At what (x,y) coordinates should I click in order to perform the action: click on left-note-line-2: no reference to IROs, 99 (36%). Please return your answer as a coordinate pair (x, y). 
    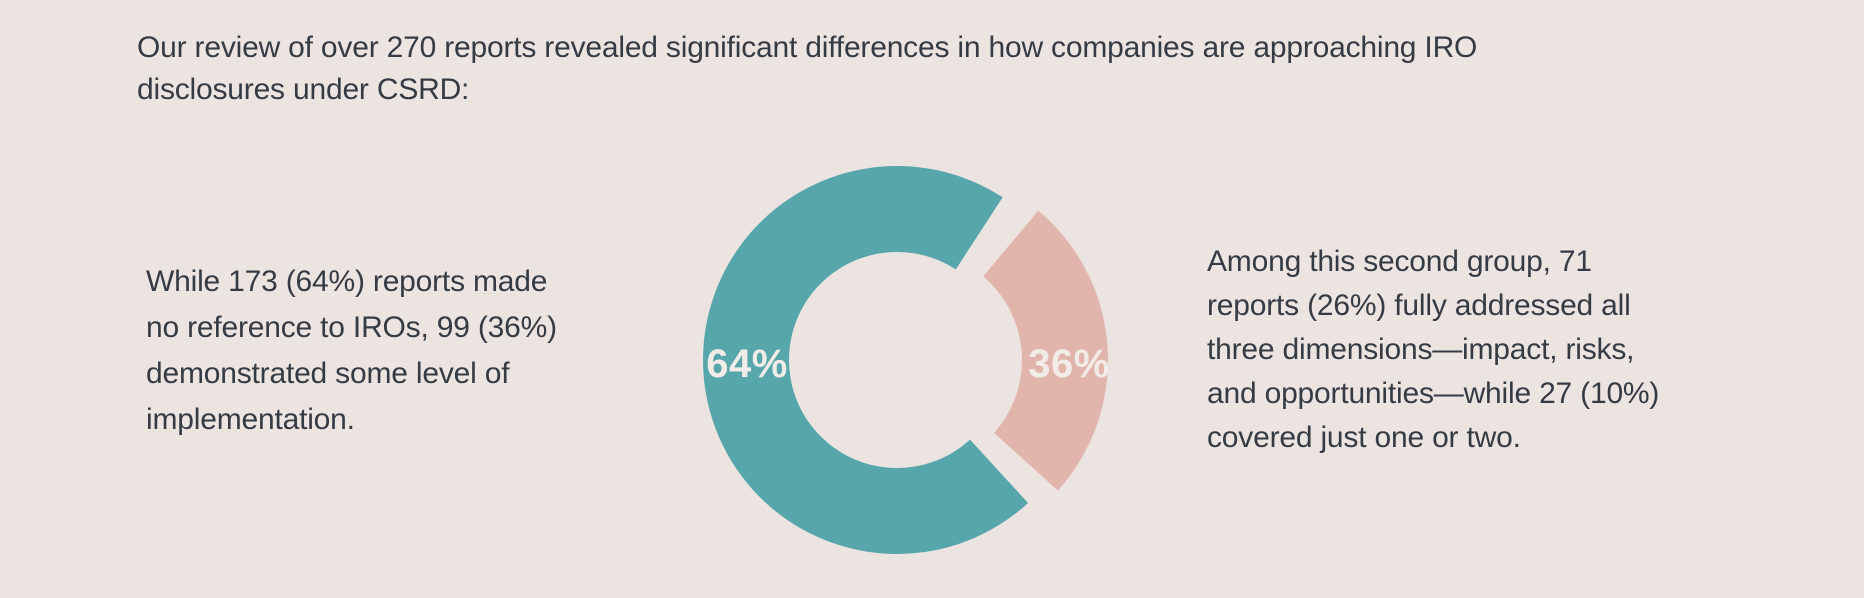
    Looking at the image, I should click on (351, 327).